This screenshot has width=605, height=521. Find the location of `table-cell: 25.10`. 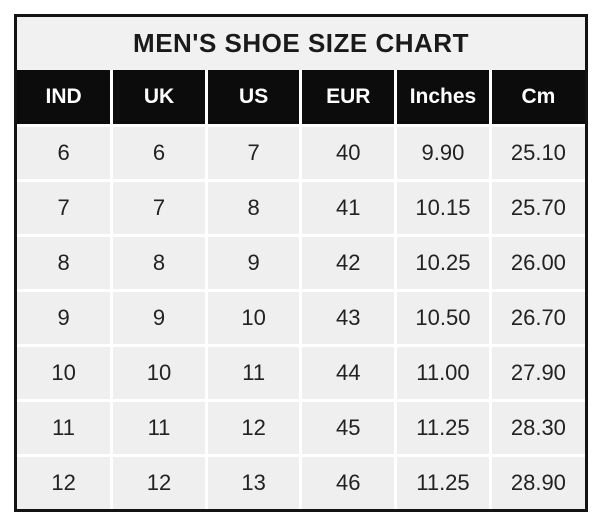

table-cell: 25.10 is located at coordinates (536, 153).